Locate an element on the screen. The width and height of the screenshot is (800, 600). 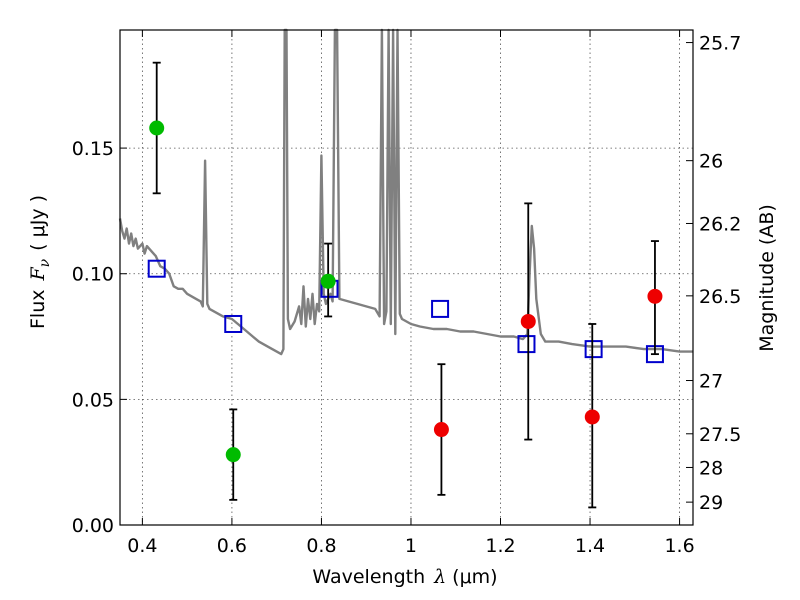
x-tick-label: 1.2 is located at coordinates (500, 546).